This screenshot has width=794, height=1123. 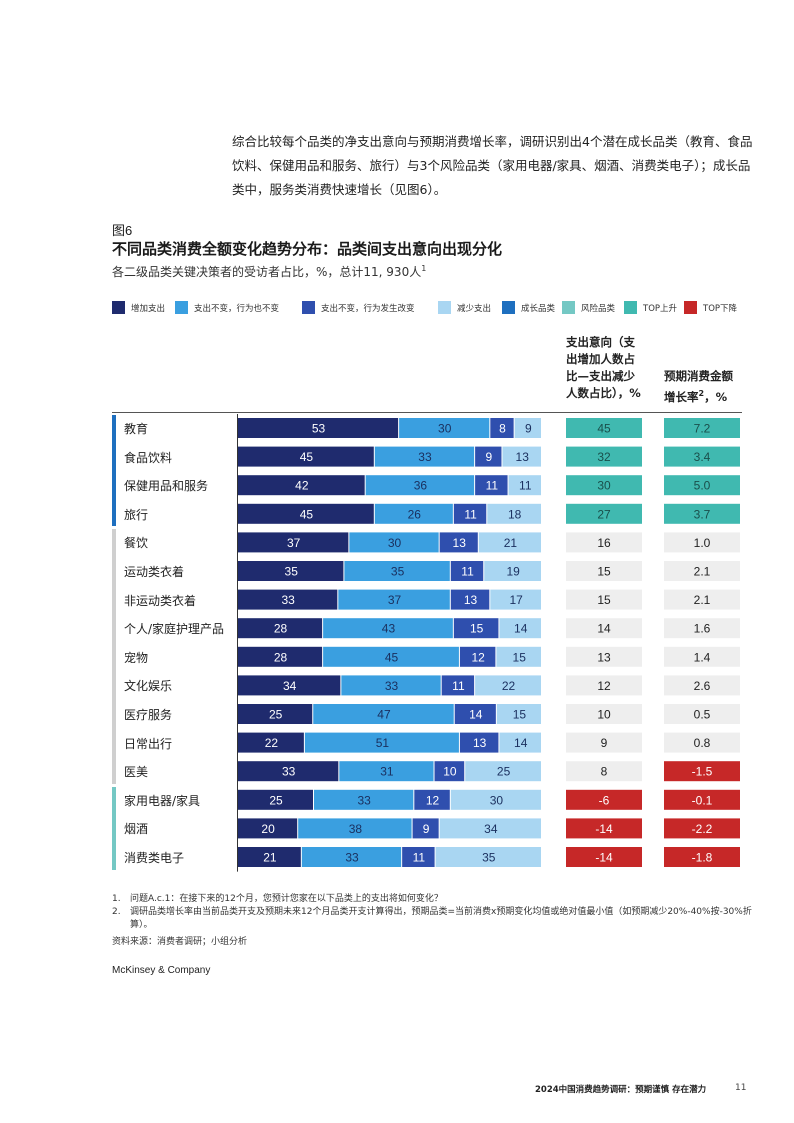 What do you see at coordinates (604, 800) in the screenshot?
I see `net-intent-value: -6` at bounding box center [604, 800].